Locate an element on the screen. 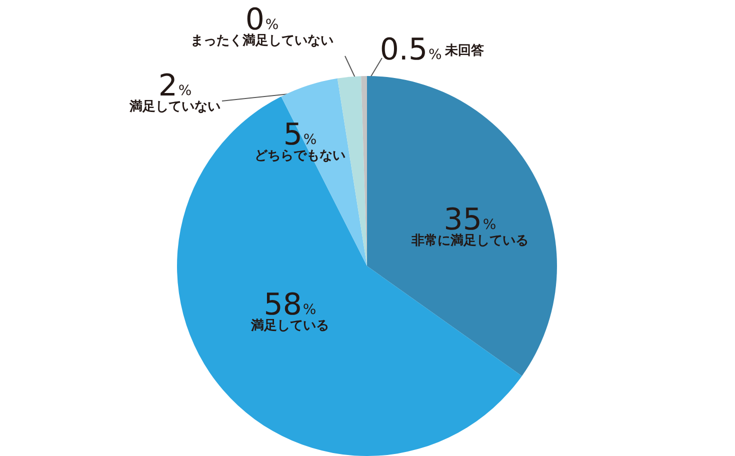 This screenshot has height=456, width=735. data-label: 0.5% is located at coordinates (411, 50).